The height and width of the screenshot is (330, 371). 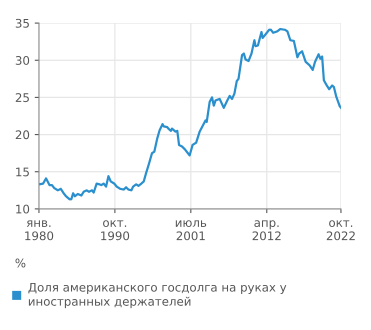 I want to click on y-tick-label: 25, so click(x=22, y=97).